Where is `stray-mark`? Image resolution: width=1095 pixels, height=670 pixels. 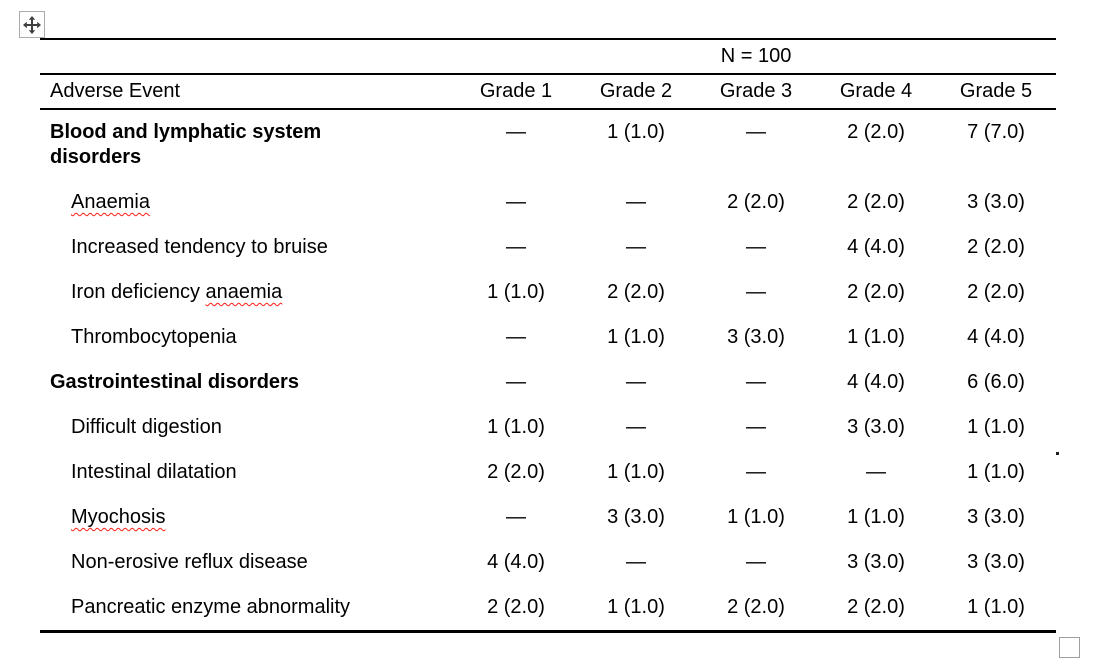
stray-mark is located at coordinates (1057, 453).